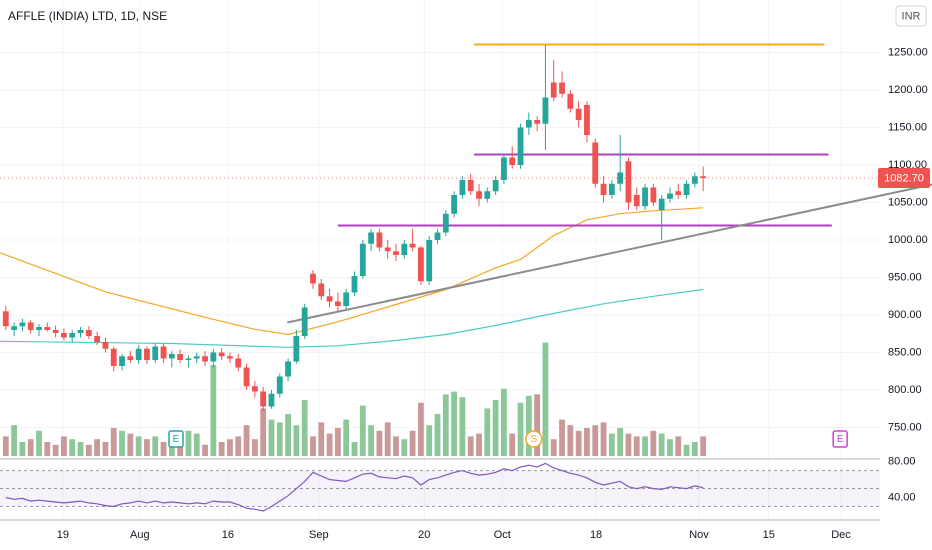 Image resolution: width=932 pixels, height=550 pixels. Describe the element at coordinates (905, 315) in the screenshot. I see `y-tick-label: 900.00` at that location.